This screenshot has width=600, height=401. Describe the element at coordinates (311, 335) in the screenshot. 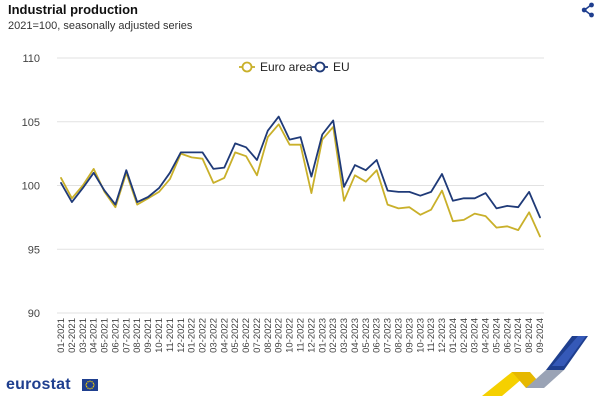

I see `x-tick-label: 12-2022` at that location.